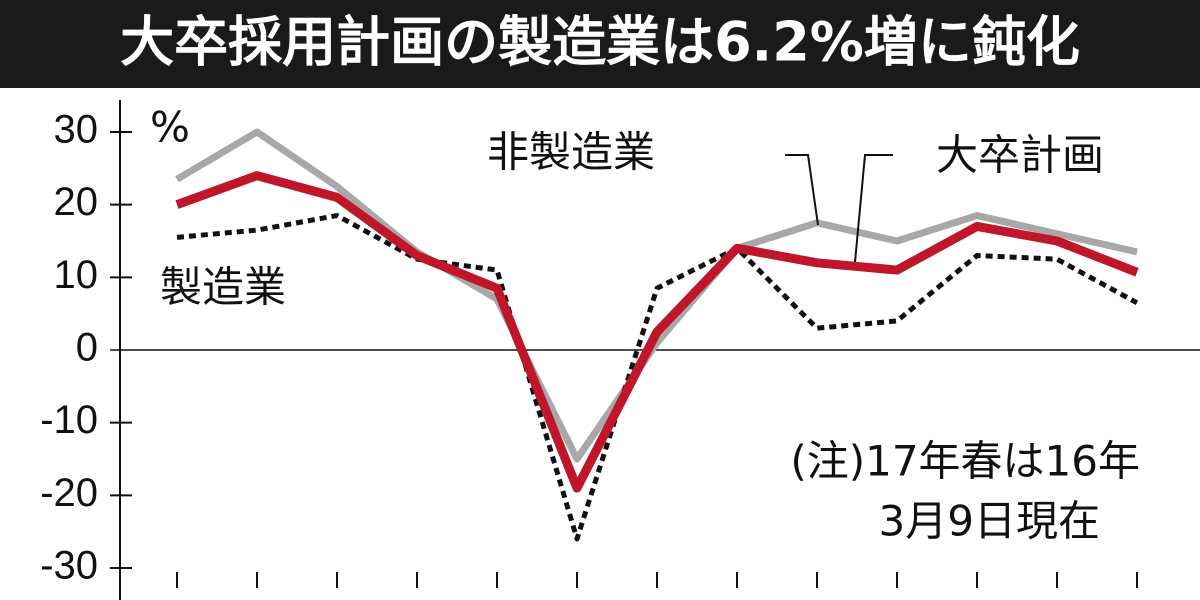  I want to click on y-tick-label: 20, so click(76, 202).